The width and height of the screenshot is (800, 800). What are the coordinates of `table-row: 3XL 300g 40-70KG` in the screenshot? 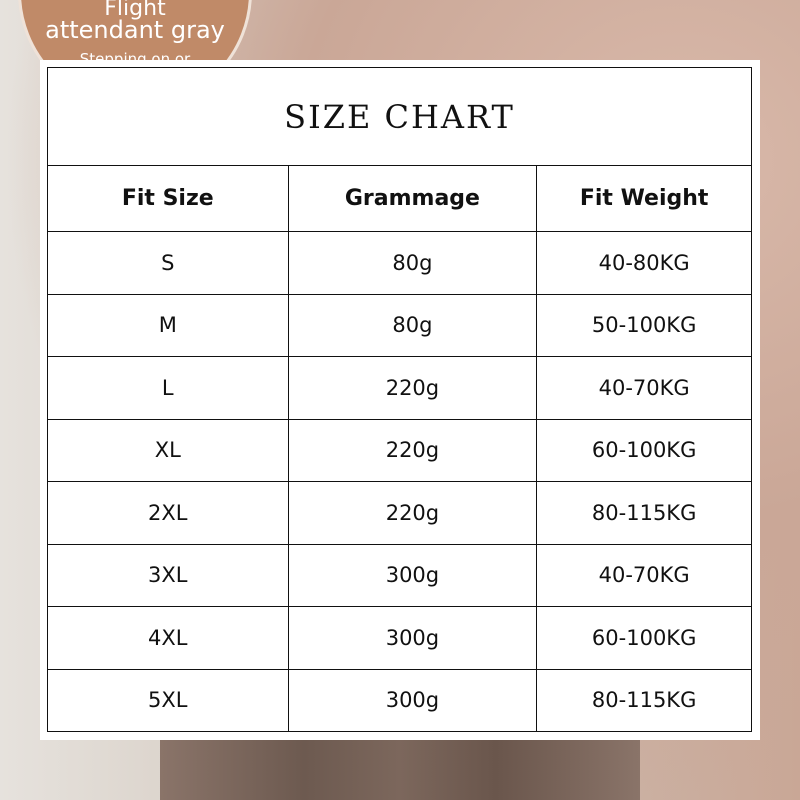 It's located at (399, 575).